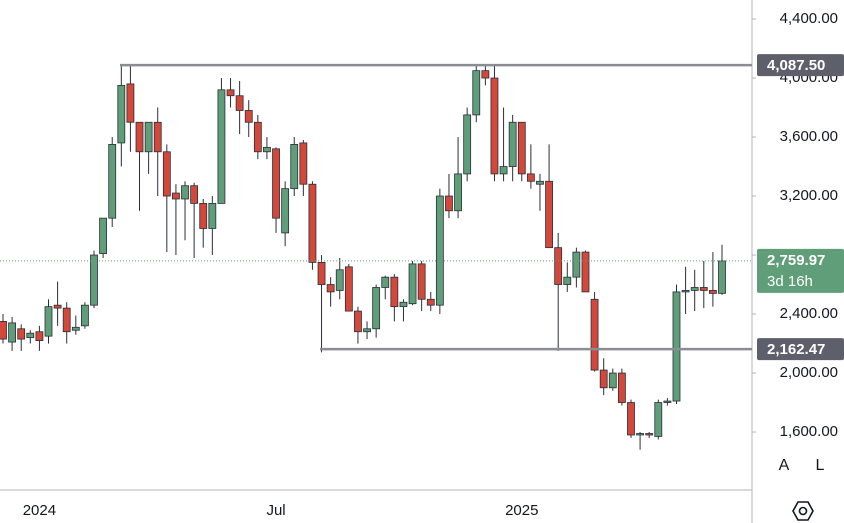 The width and height of the screenshot is (844, 523). I want to click on y-tick-label: 4,400.00, so click(809, 18).